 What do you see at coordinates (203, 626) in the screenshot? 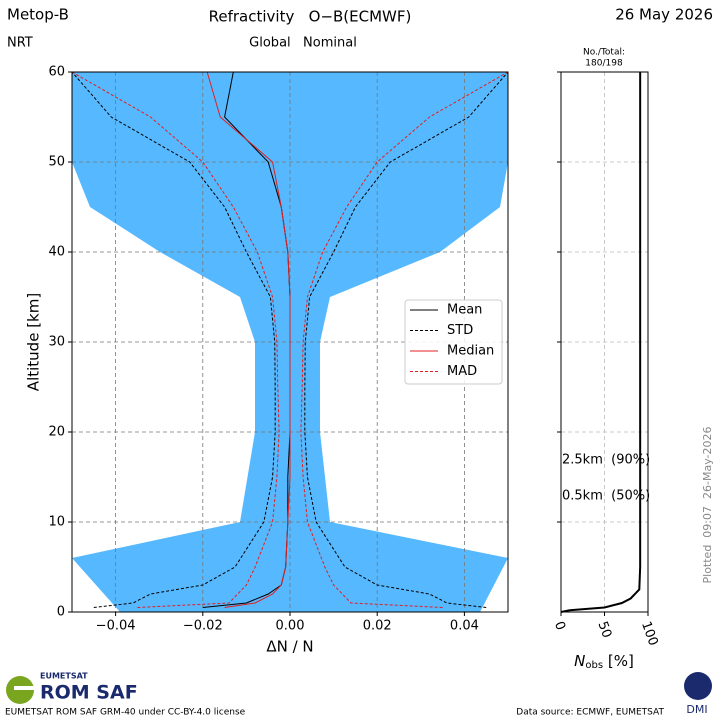
I see `x-tick-label: −0.02` at bounding box center [203, 626].